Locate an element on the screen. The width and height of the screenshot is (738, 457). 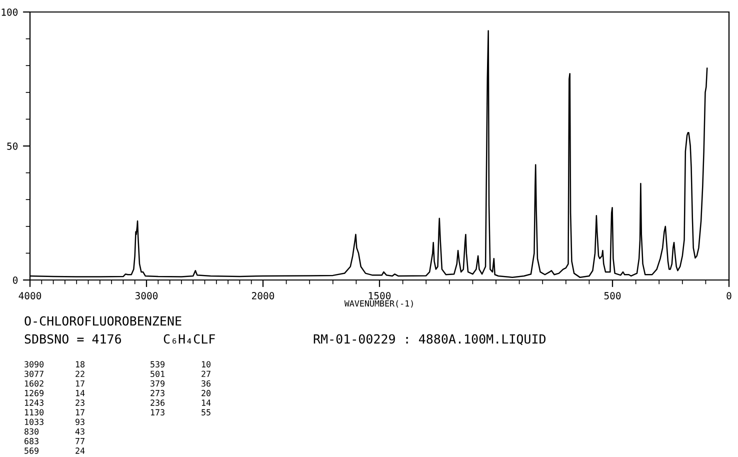
text: 273 20 is located at coordinates (180, 393).